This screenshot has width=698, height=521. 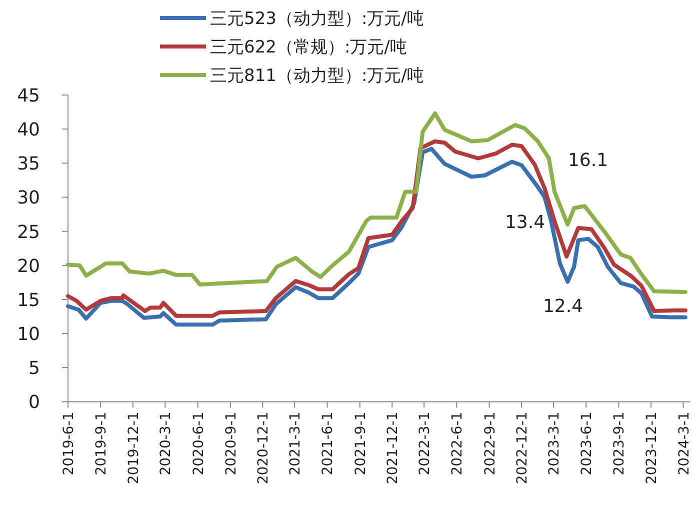 What do you see at coordinates (28, 335) in the screenshot?
I see `y-tick-label: 10` at bounding box center [28, 335].